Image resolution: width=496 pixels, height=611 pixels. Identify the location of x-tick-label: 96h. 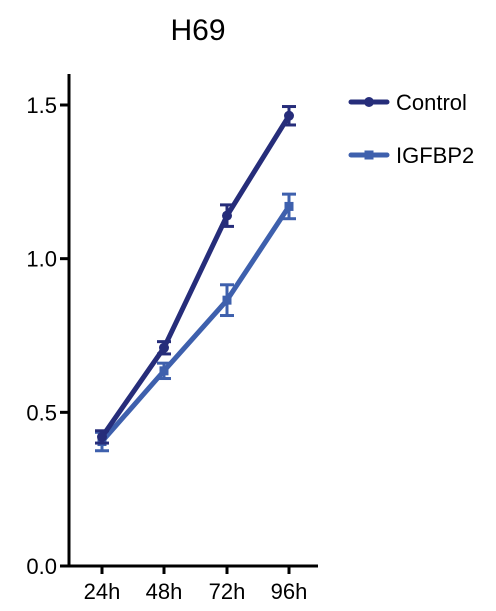
(289, 591).